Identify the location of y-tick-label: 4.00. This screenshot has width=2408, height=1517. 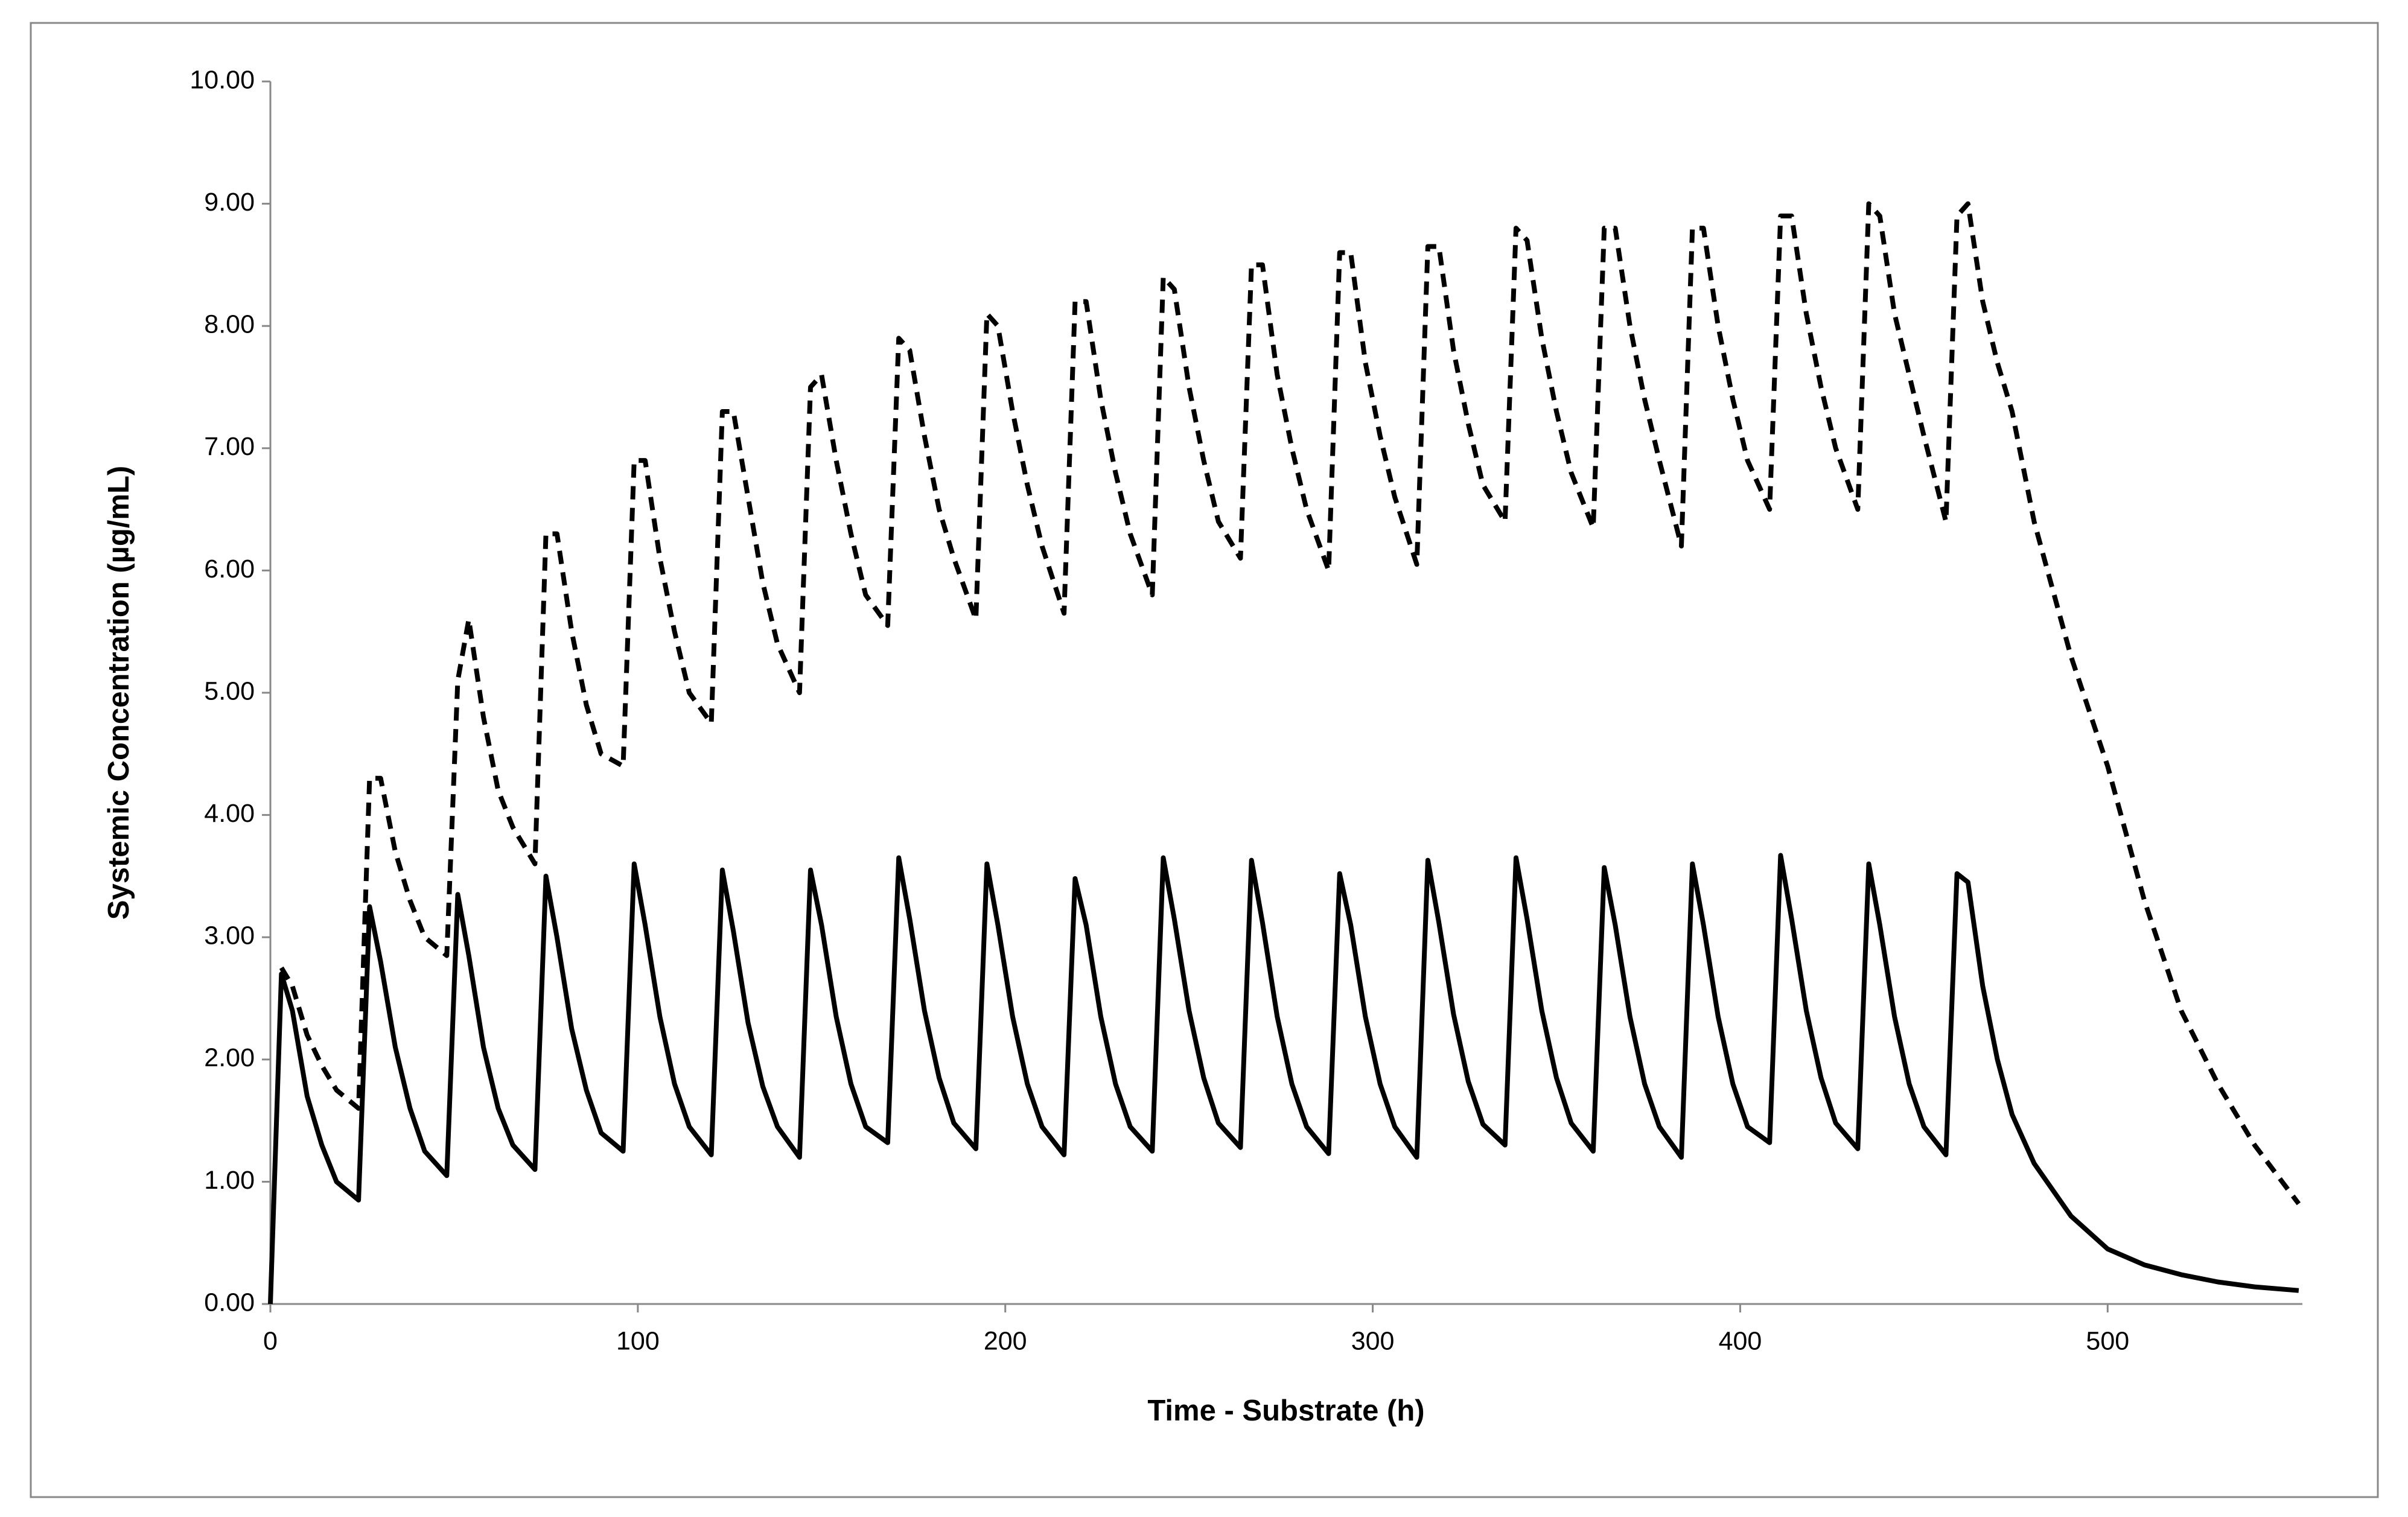
(229, 813).